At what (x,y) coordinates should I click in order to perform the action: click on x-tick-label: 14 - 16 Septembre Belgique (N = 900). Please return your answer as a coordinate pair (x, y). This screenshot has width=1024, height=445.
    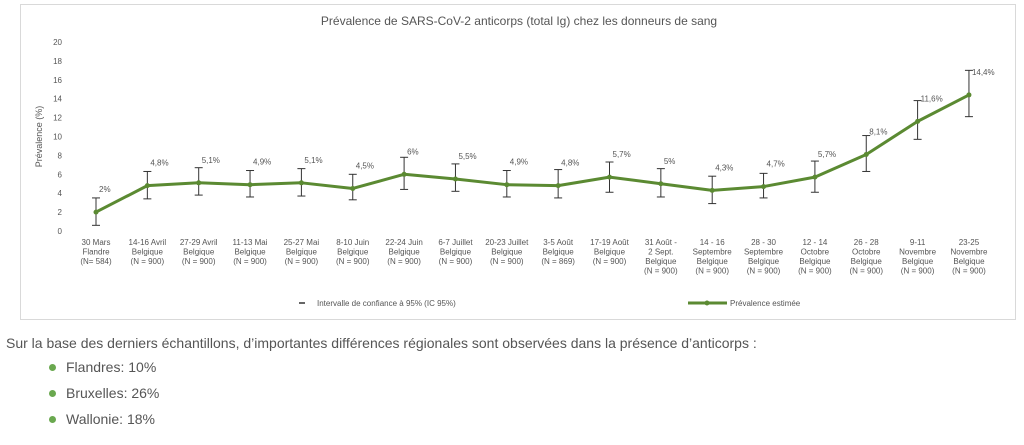
    Looking at the image, I should click on (713, 257).